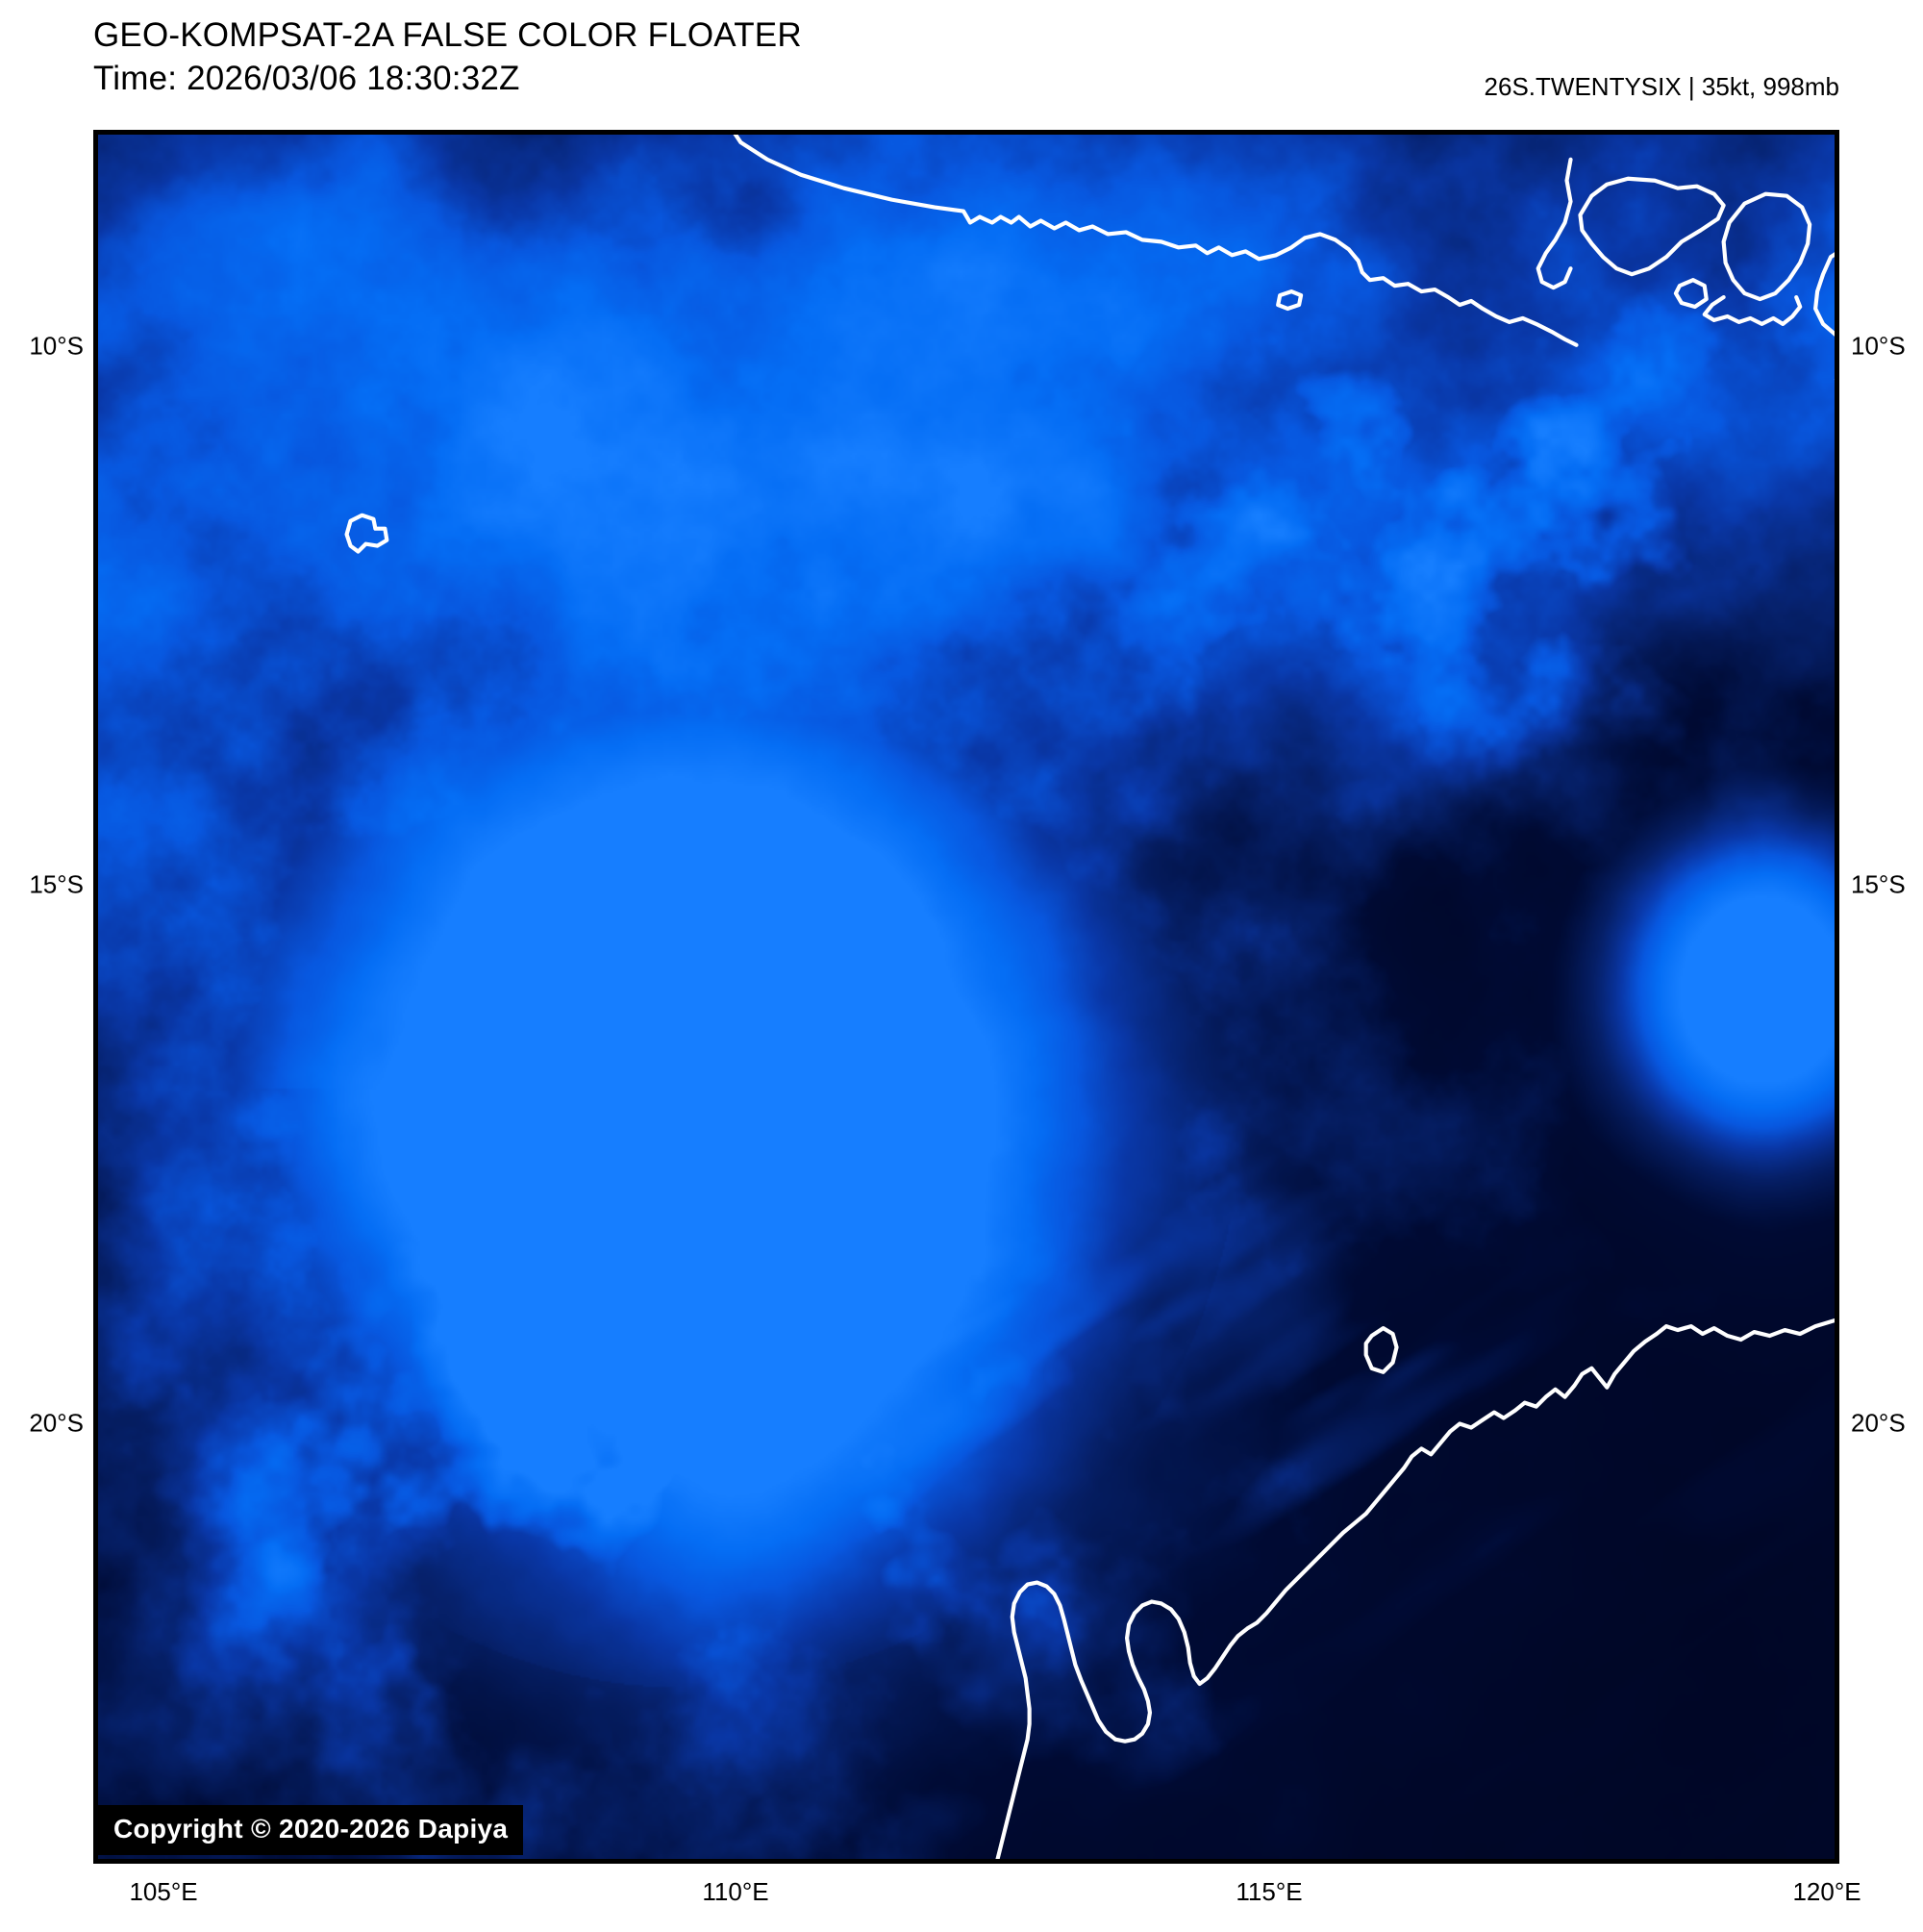  What do you see at coordinates (57, 1423) in the screenshot?
I see `lat-label-left-20s: 20°S` at bounding box center [57, 1423].